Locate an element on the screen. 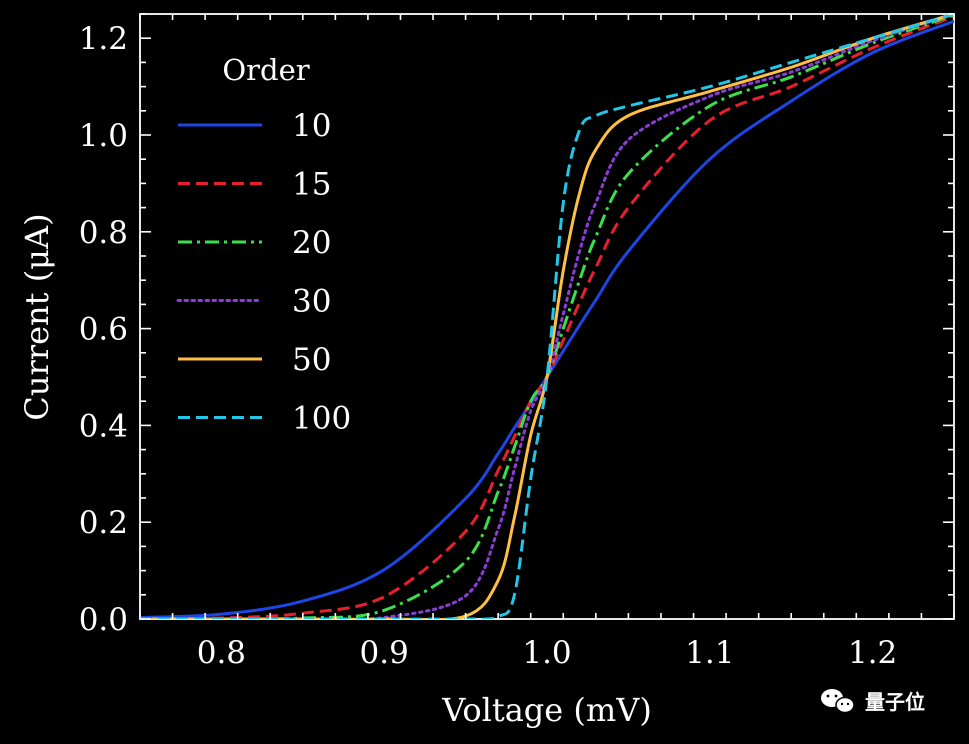  y-tick-label: 0.6 is located at coordinates (103, 330).